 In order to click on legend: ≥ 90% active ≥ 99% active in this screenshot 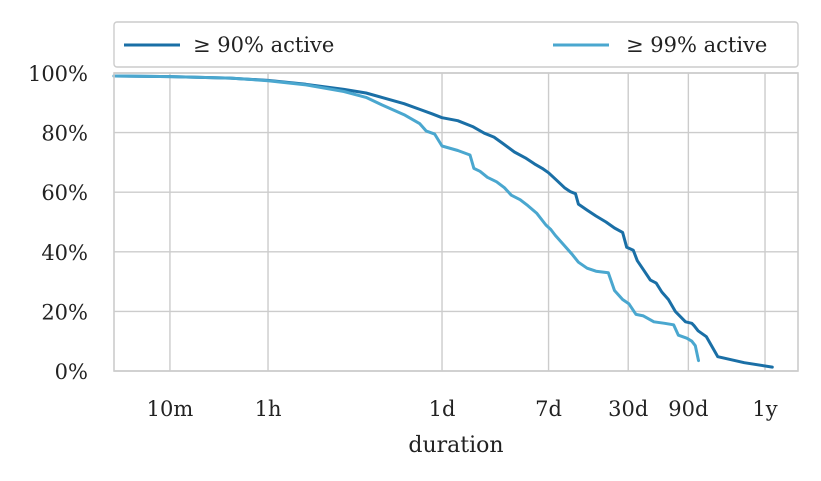, I will do `click(456, 44)`.